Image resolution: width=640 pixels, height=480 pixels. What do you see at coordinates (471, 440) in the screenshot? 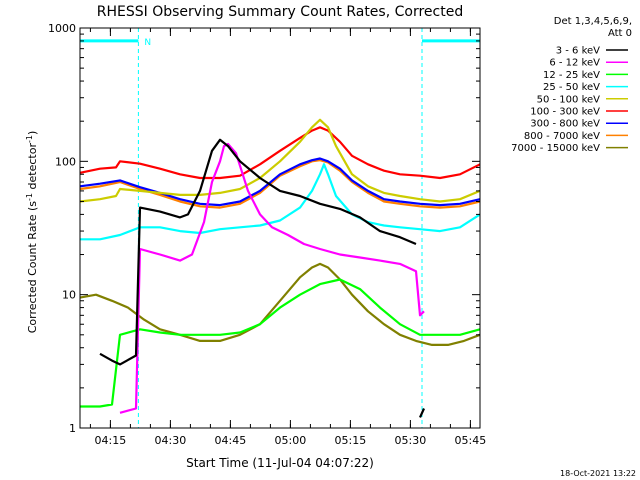
I see `x-tick-label: 05:45` at bounding box center [471, 440].